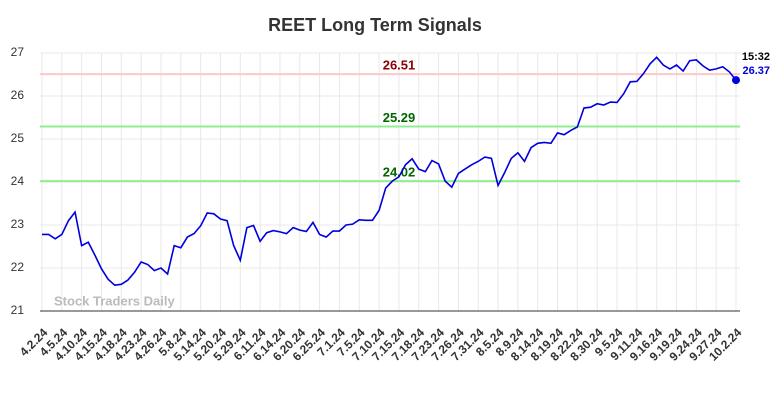 The image size is (784, 403). What do you see at coordinates (736, 80) in the screenshot?
I see `last-point` at bounding box center [736, 80].